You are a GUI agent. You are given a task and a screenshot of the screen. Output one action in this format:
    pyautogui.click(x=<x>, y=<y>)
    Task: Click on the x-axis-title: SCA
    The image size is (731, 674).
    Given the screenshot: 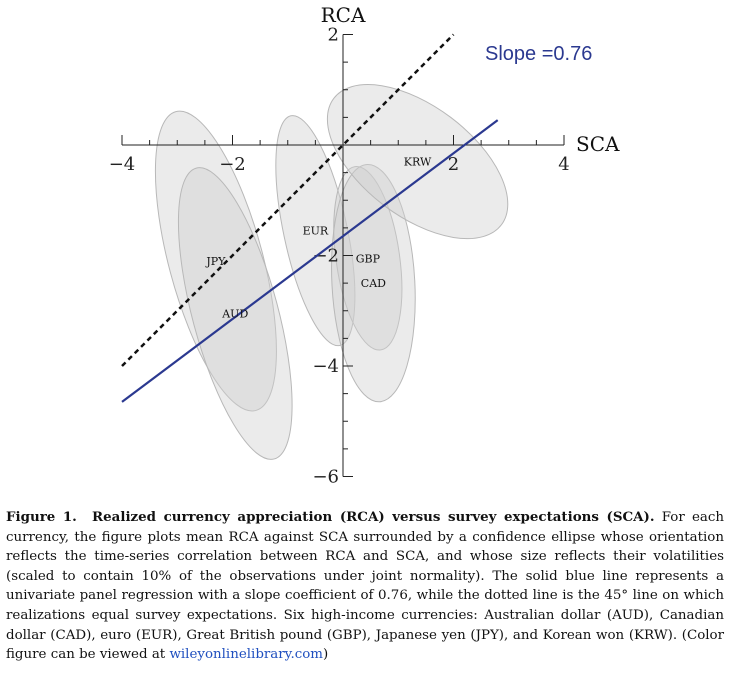 What is the action you would take?
    pyautogui.click(x=598, y=144)
    